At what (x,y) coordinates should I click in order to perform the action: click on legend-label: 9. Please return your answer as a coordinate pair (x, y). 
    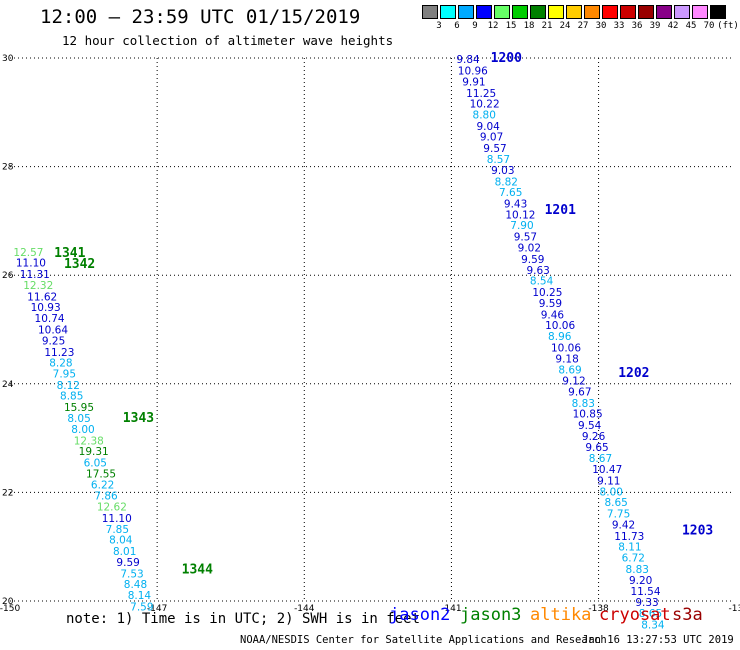
    Looking at the image, I should click on (475, 26).